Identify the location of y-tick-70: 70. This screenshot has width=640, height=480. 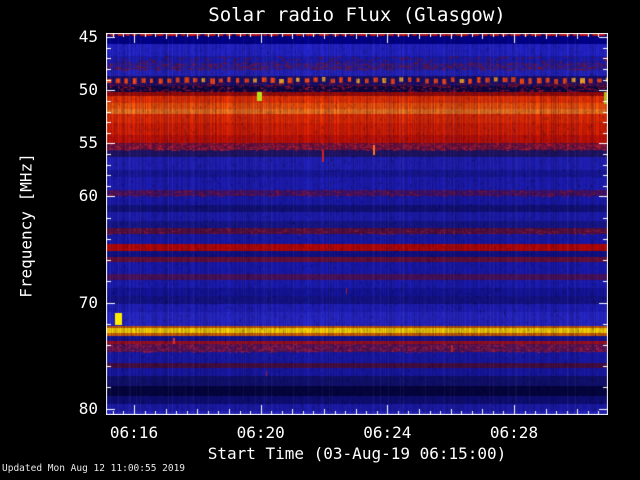
(88, 302).